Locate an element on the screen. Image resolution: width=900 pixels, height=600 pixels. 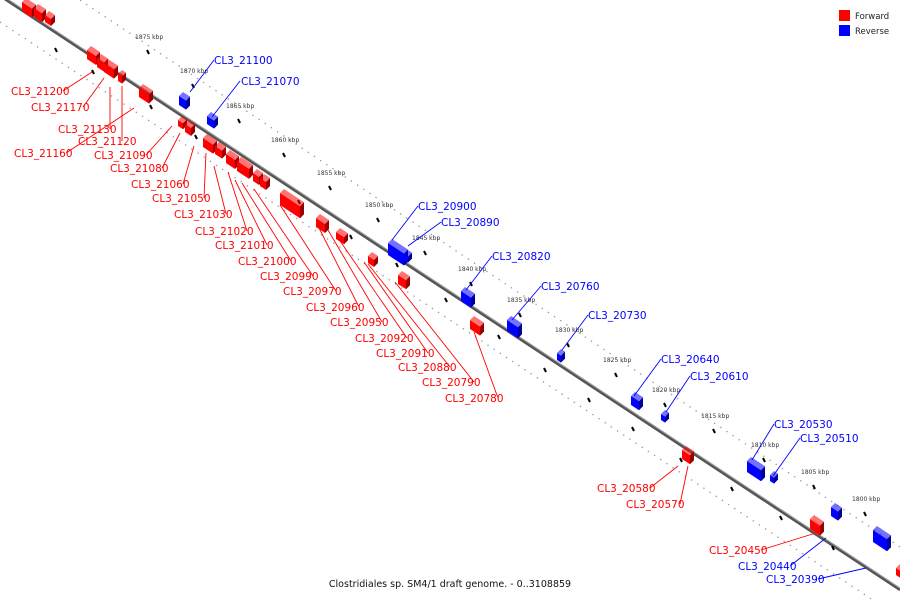
gene-label: CL3_20950 is located at coordinates (359, 323).